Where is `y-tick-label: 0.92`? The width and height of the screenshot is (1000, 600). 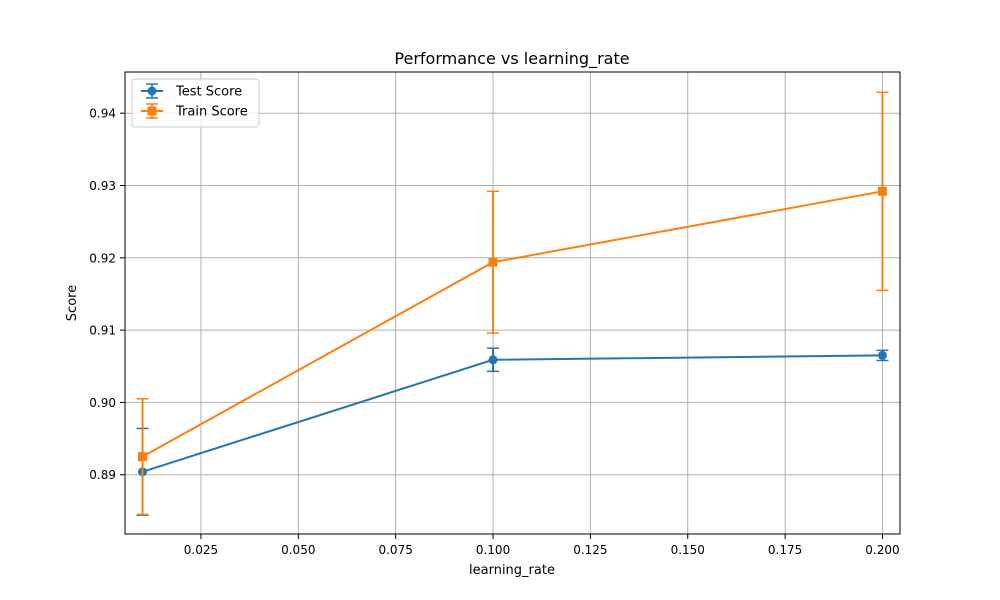 y-tick-label: 0.92 is located at coordinates (102, 258).